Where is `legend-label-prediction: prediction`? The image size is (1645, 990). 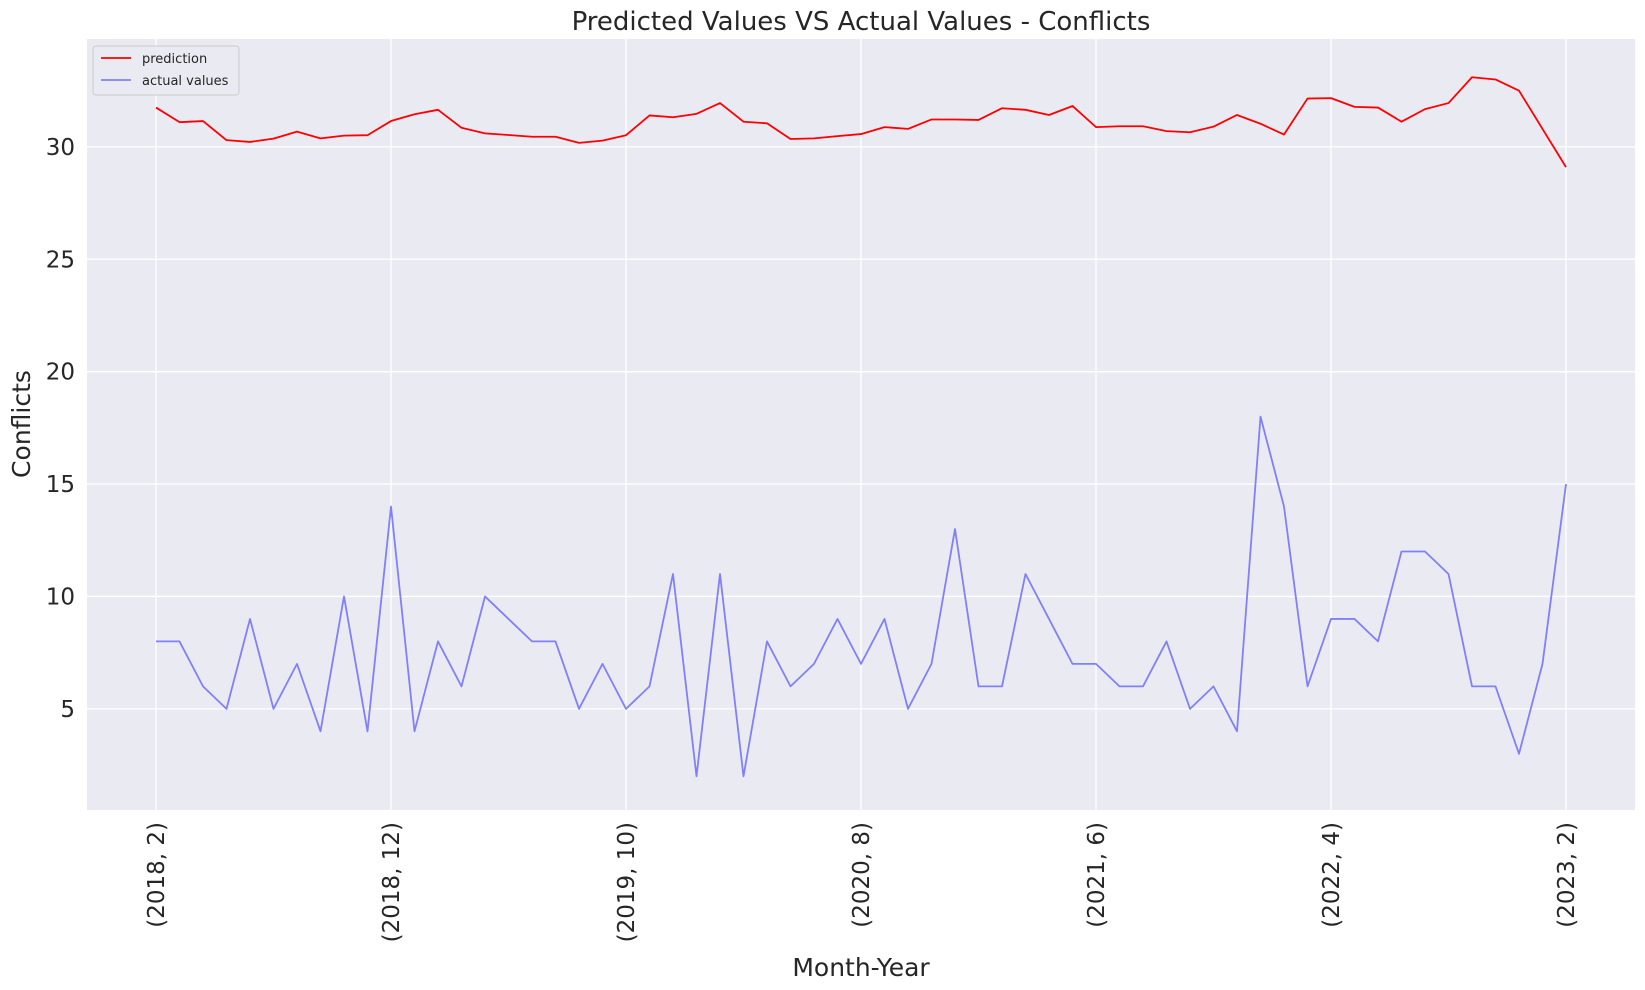 legend-label-prediction: prediction is located at coordinates (174, 59).